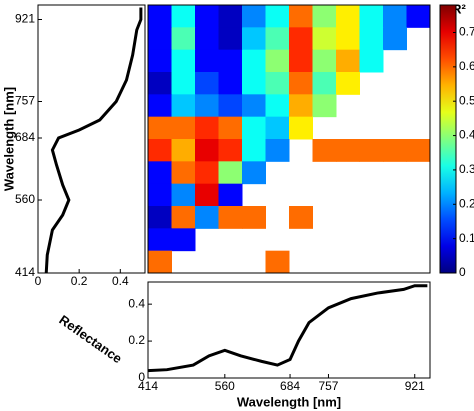 This screenshot has height=411, width=474. Describe the element at coordinates (466, 203) in the screenshot. I see `colorbar-tick-label: 0.2` at that location.